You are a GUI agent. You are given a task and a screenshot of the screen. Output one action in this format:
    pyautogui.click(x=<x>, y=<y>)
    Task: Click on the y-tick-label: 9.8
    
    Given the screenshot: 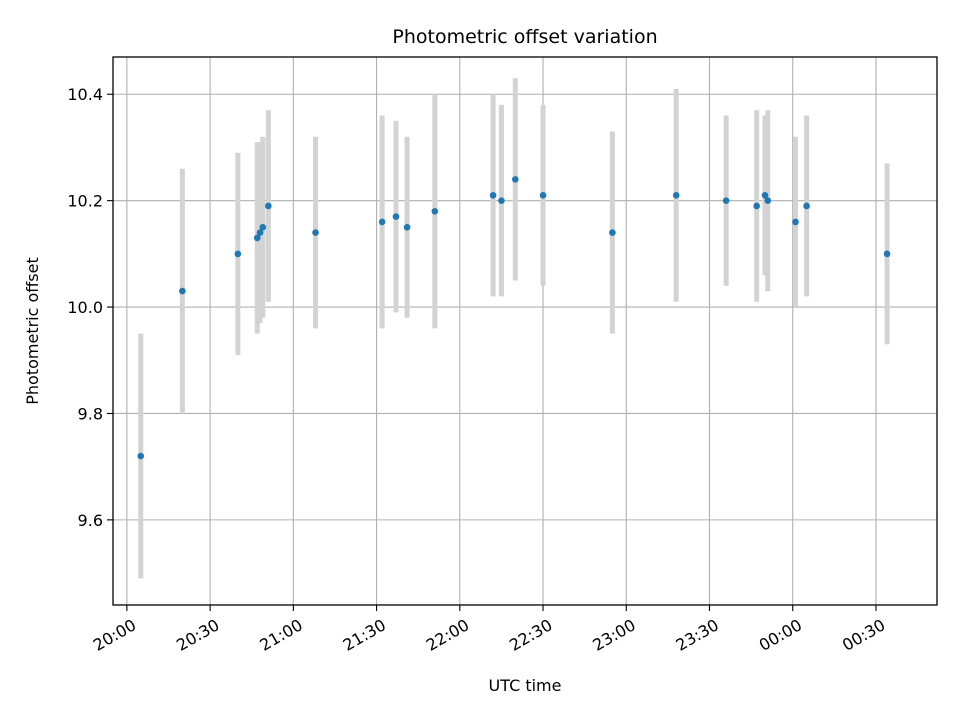 What is the action you would take?
    pyautogui.click(x=90, y=413)
    